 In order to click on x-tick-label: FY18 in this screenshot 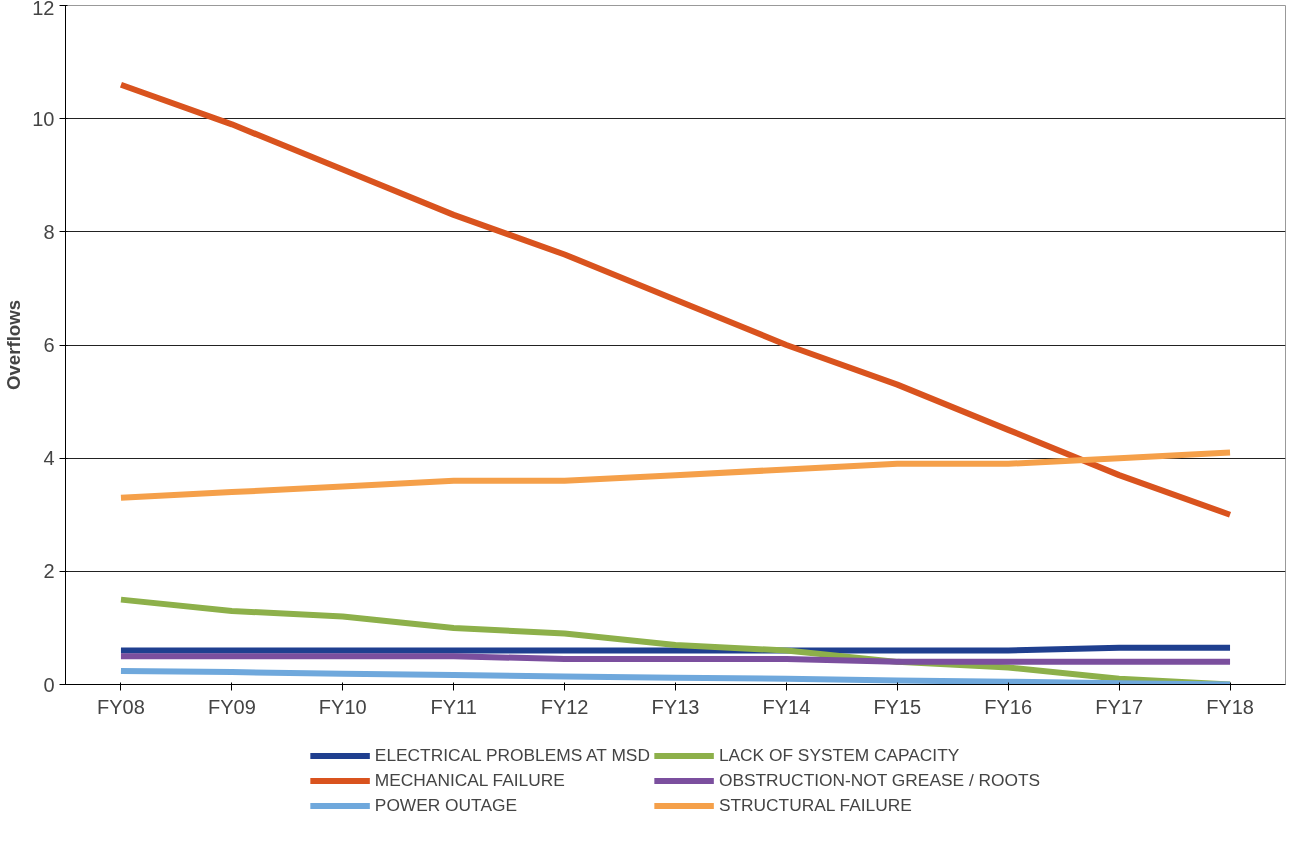, I will do `click(1230, 706)`.